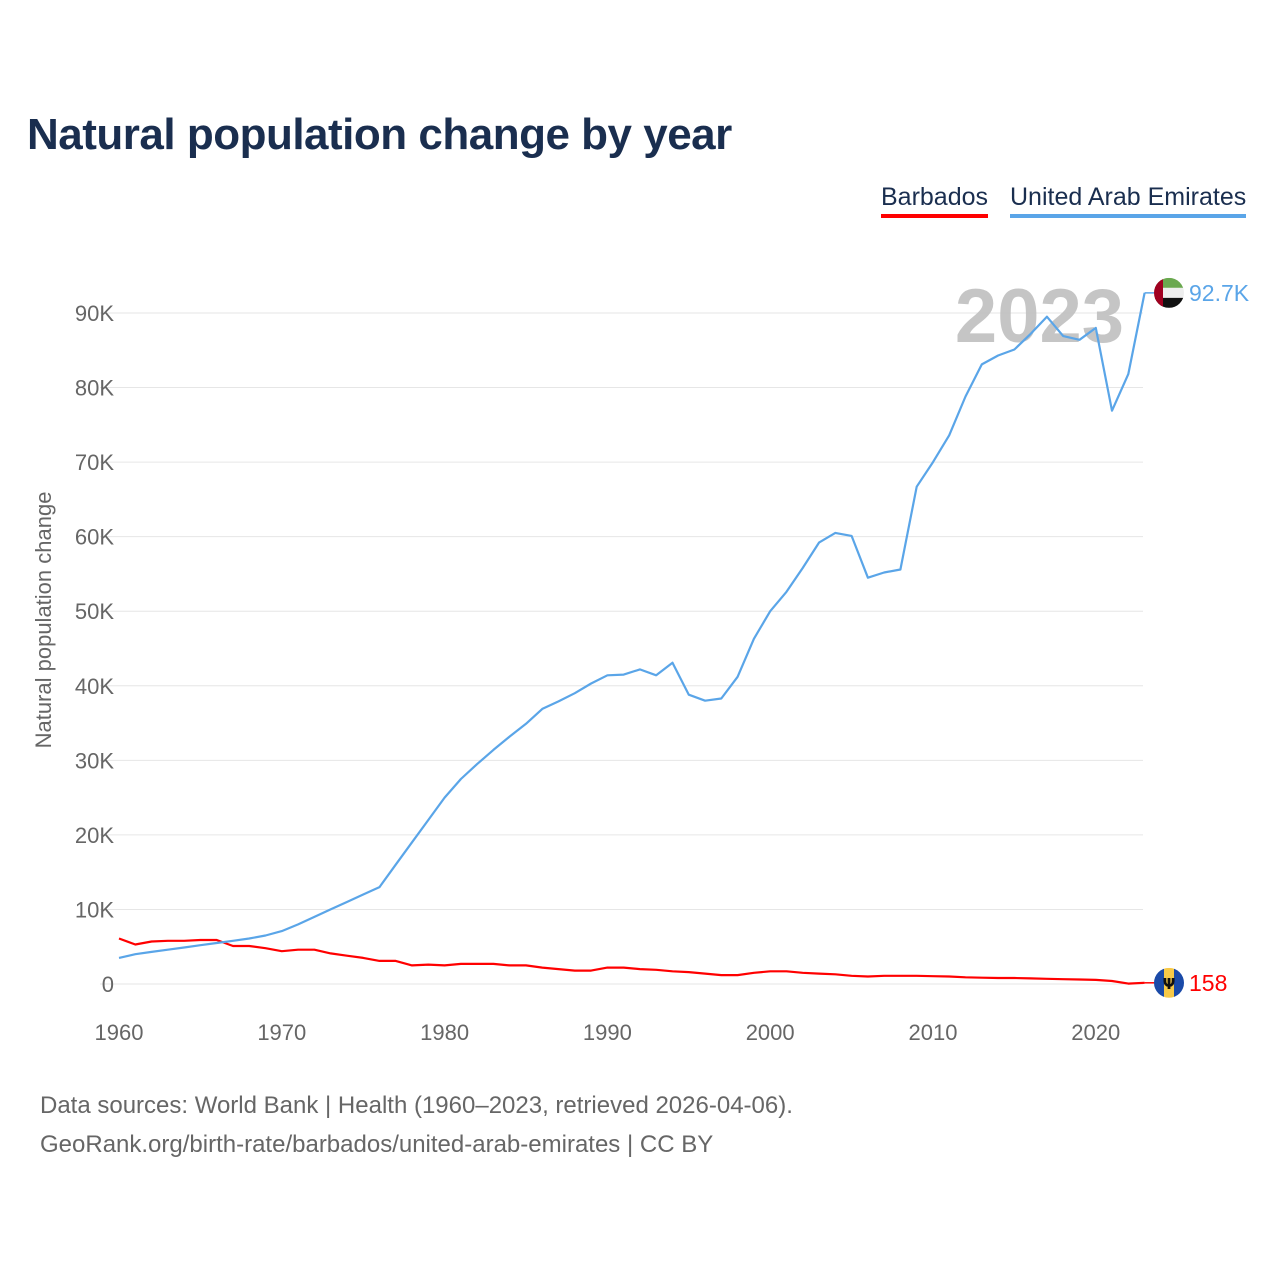 The height and width of the screenshot is (1280, 1280). Describe the element at coordinates (94, 686) in the screenshot. I see `y-tick-label: 40K` at that location.